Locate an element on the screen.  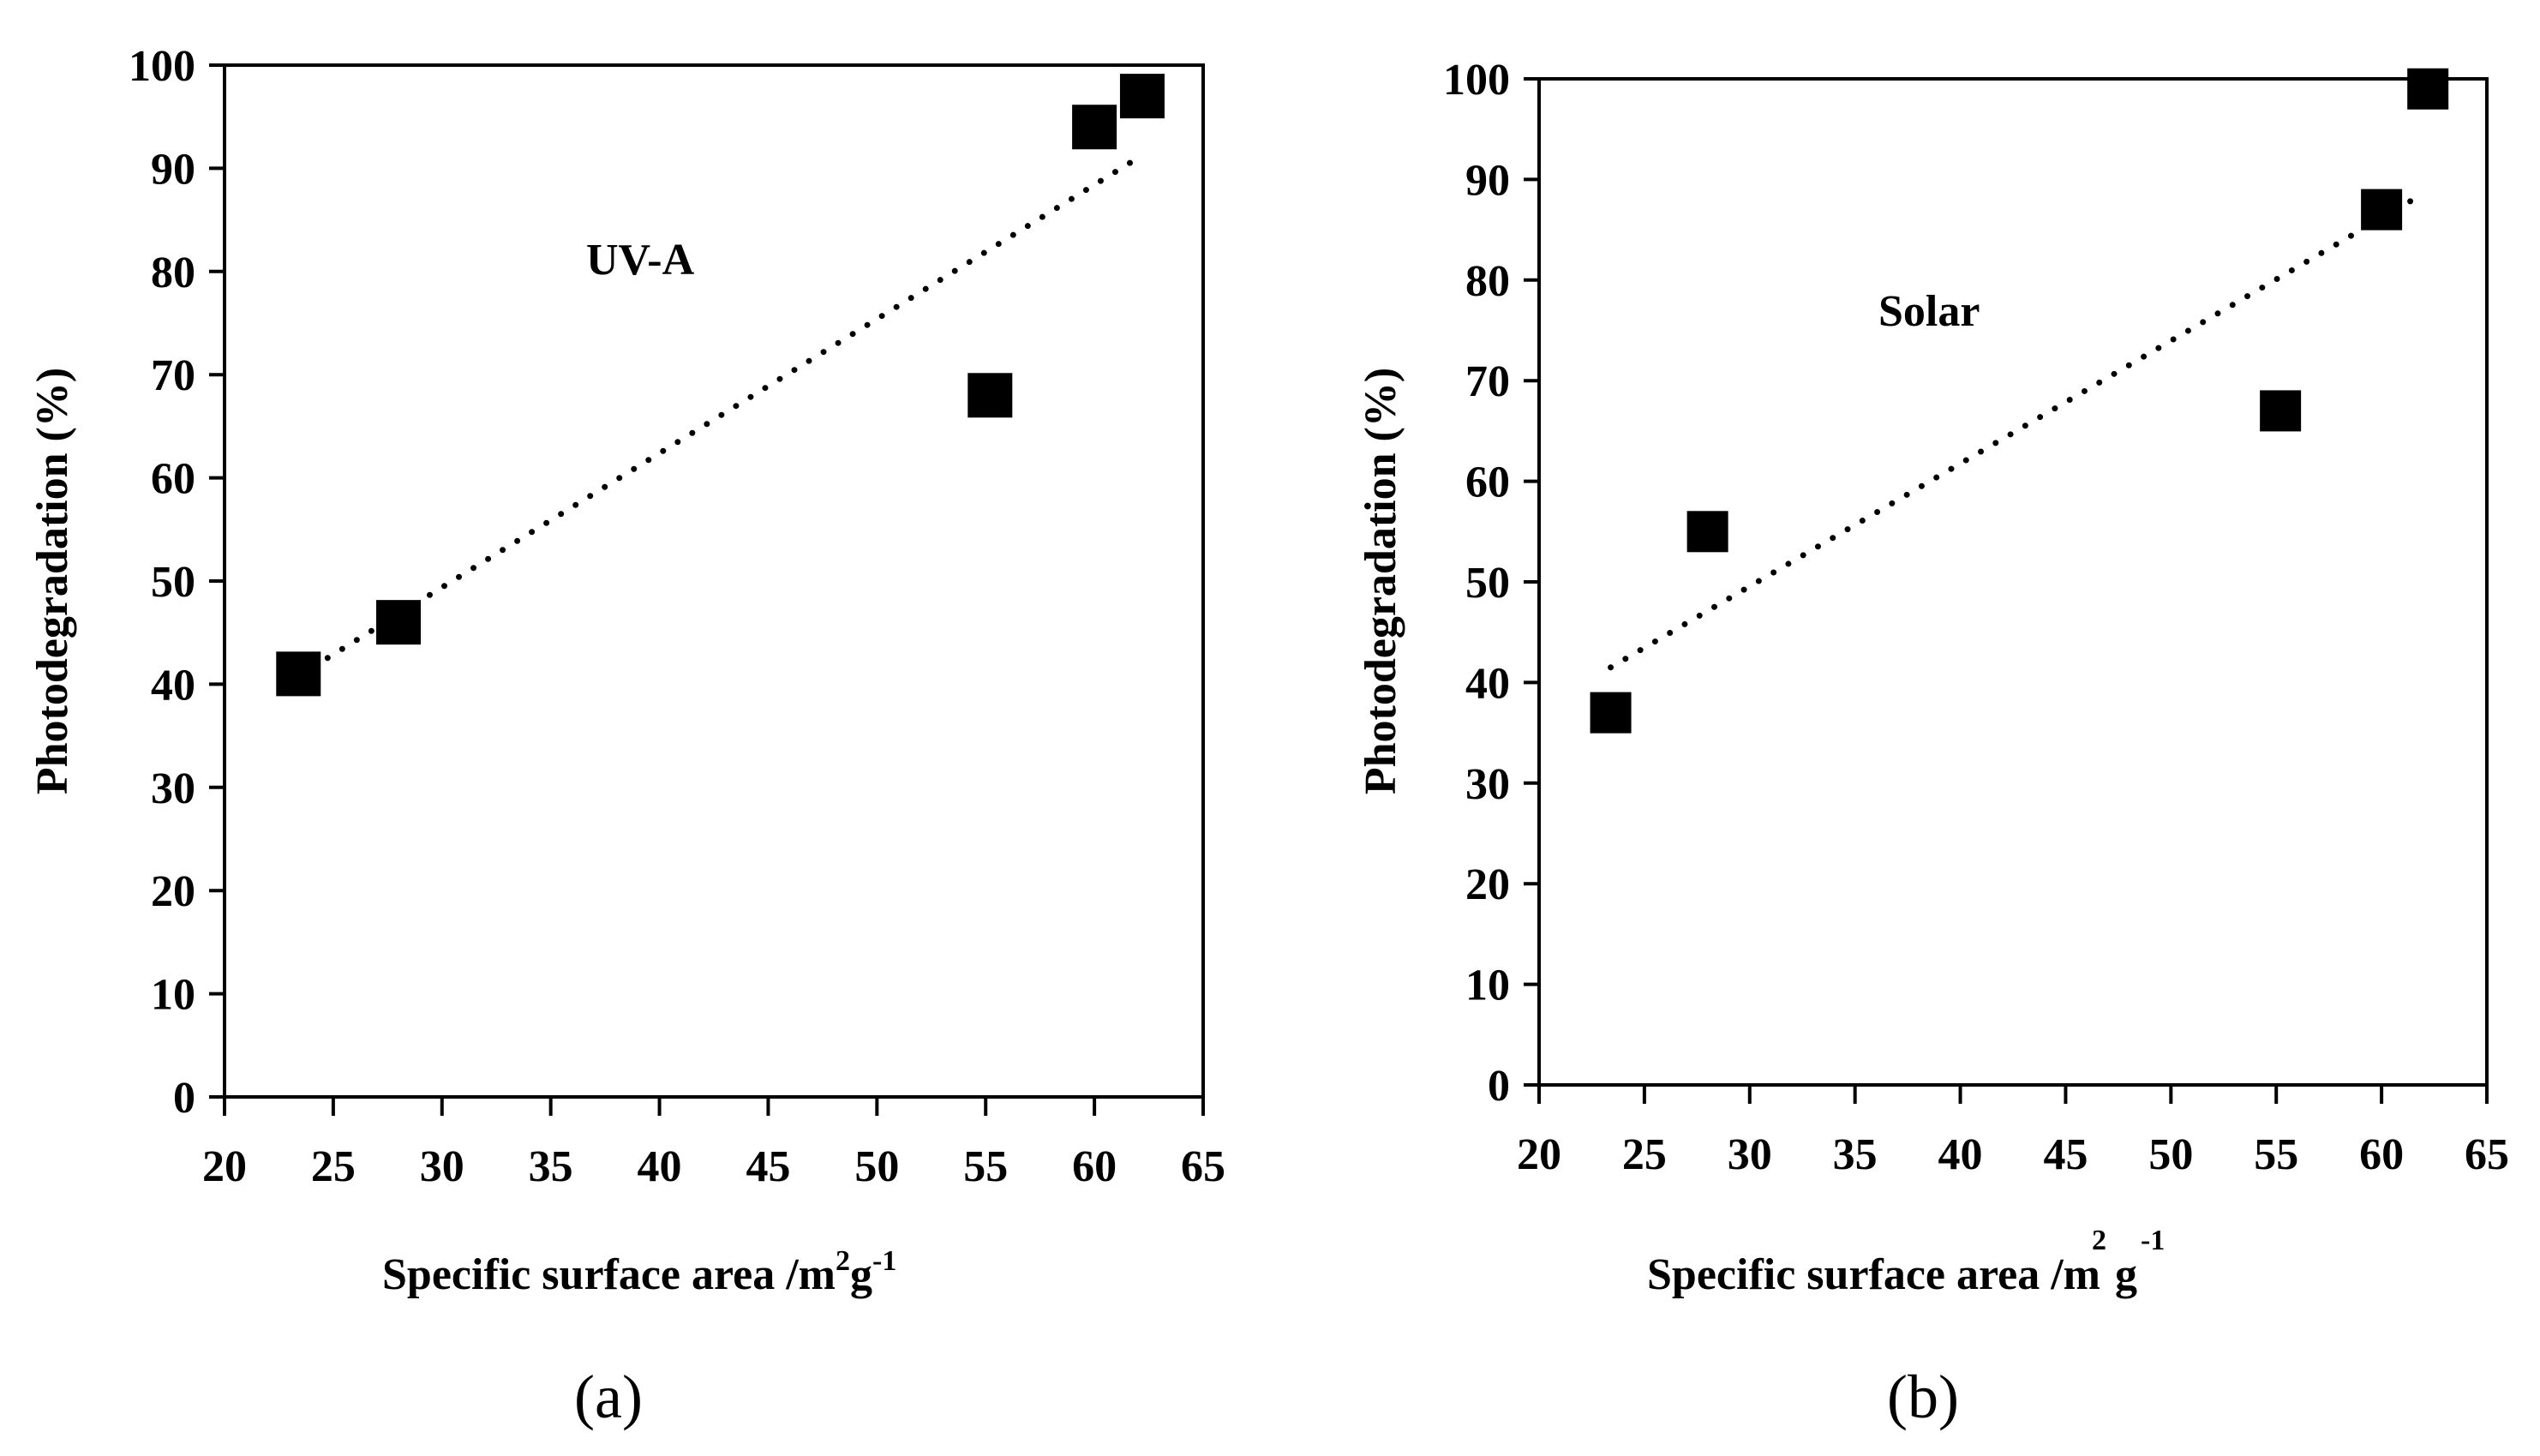
panel-label: (b) is located at coordinates (1923, 1397).